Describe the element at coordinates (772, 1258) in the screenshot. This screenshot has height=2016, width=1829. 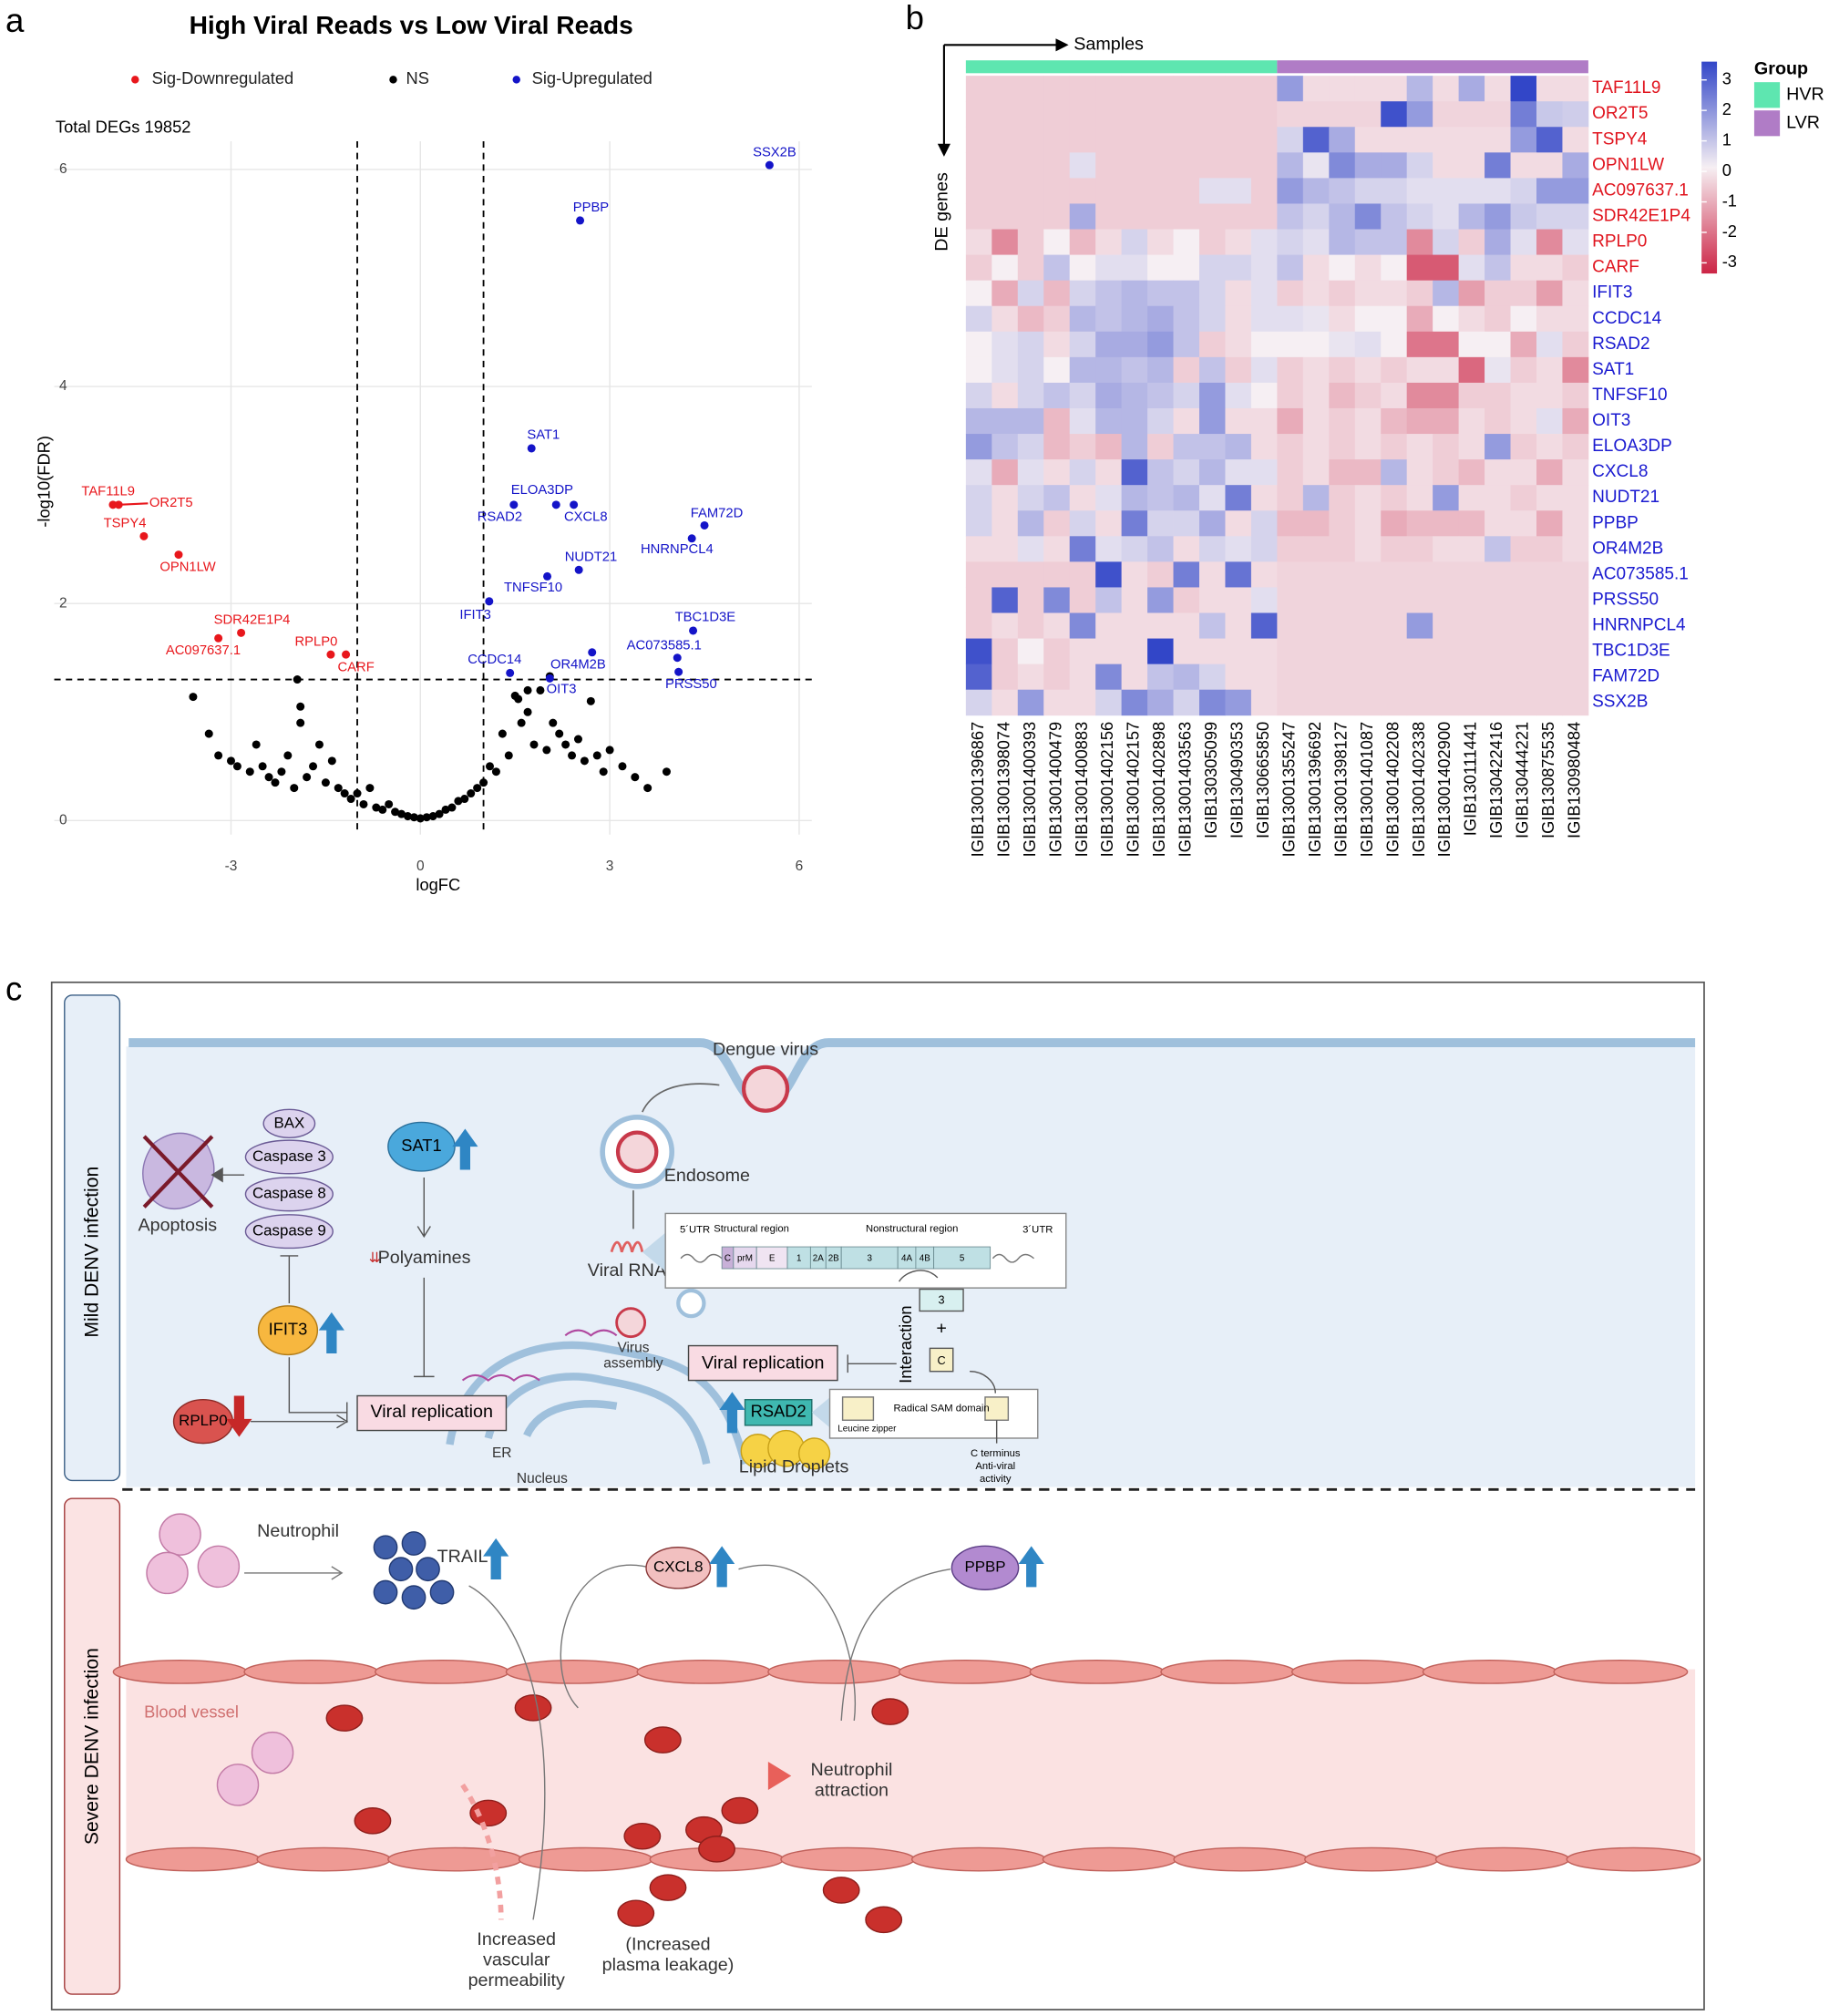
I see `segment-label: E` at that location.